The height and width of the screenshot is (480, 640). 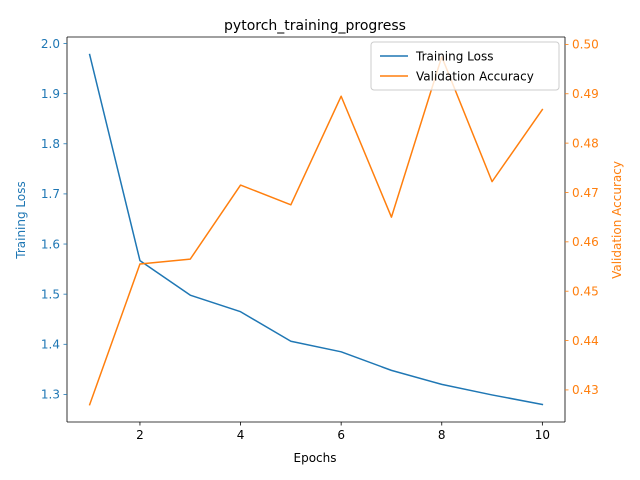 I want to click on x-tick-label: 10, so click(x=542, y=435).